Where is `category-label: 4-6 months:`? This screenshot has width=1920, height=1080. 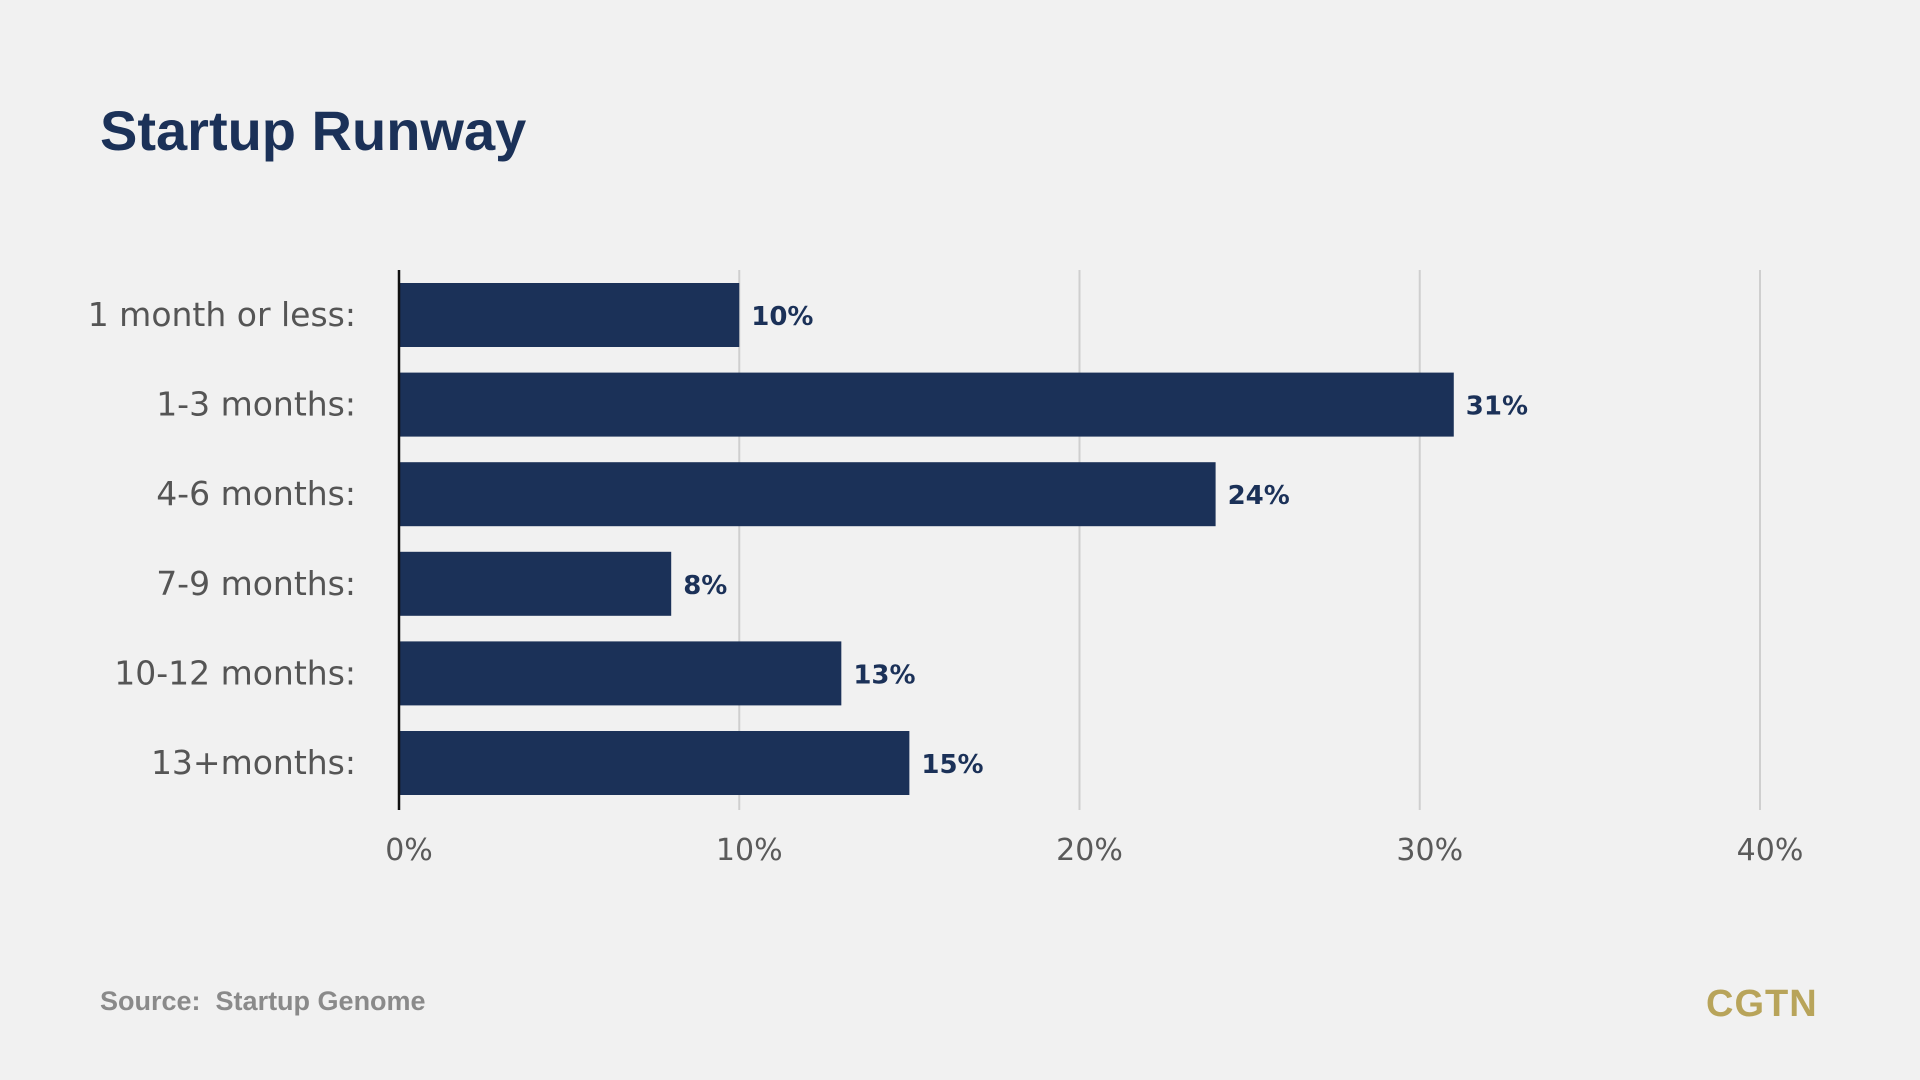
category-label: 4-6 months: is located at coordinates (256, 493).